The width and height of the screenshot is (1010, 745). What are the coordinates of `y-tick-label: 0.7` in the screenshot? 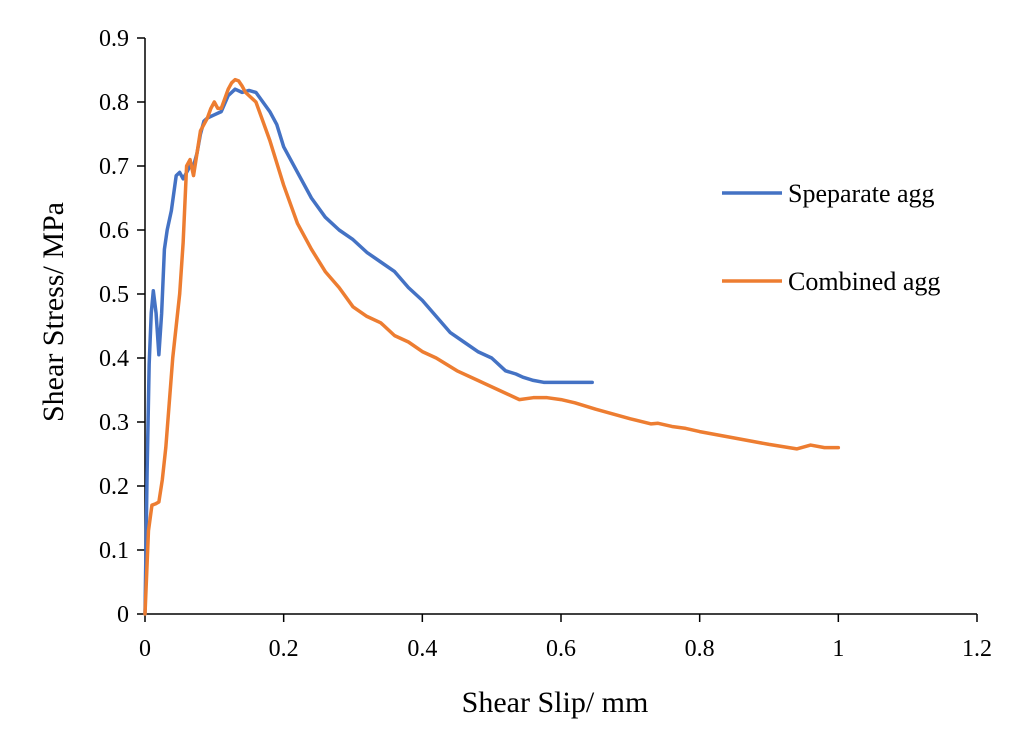 It's located at (114, 167).